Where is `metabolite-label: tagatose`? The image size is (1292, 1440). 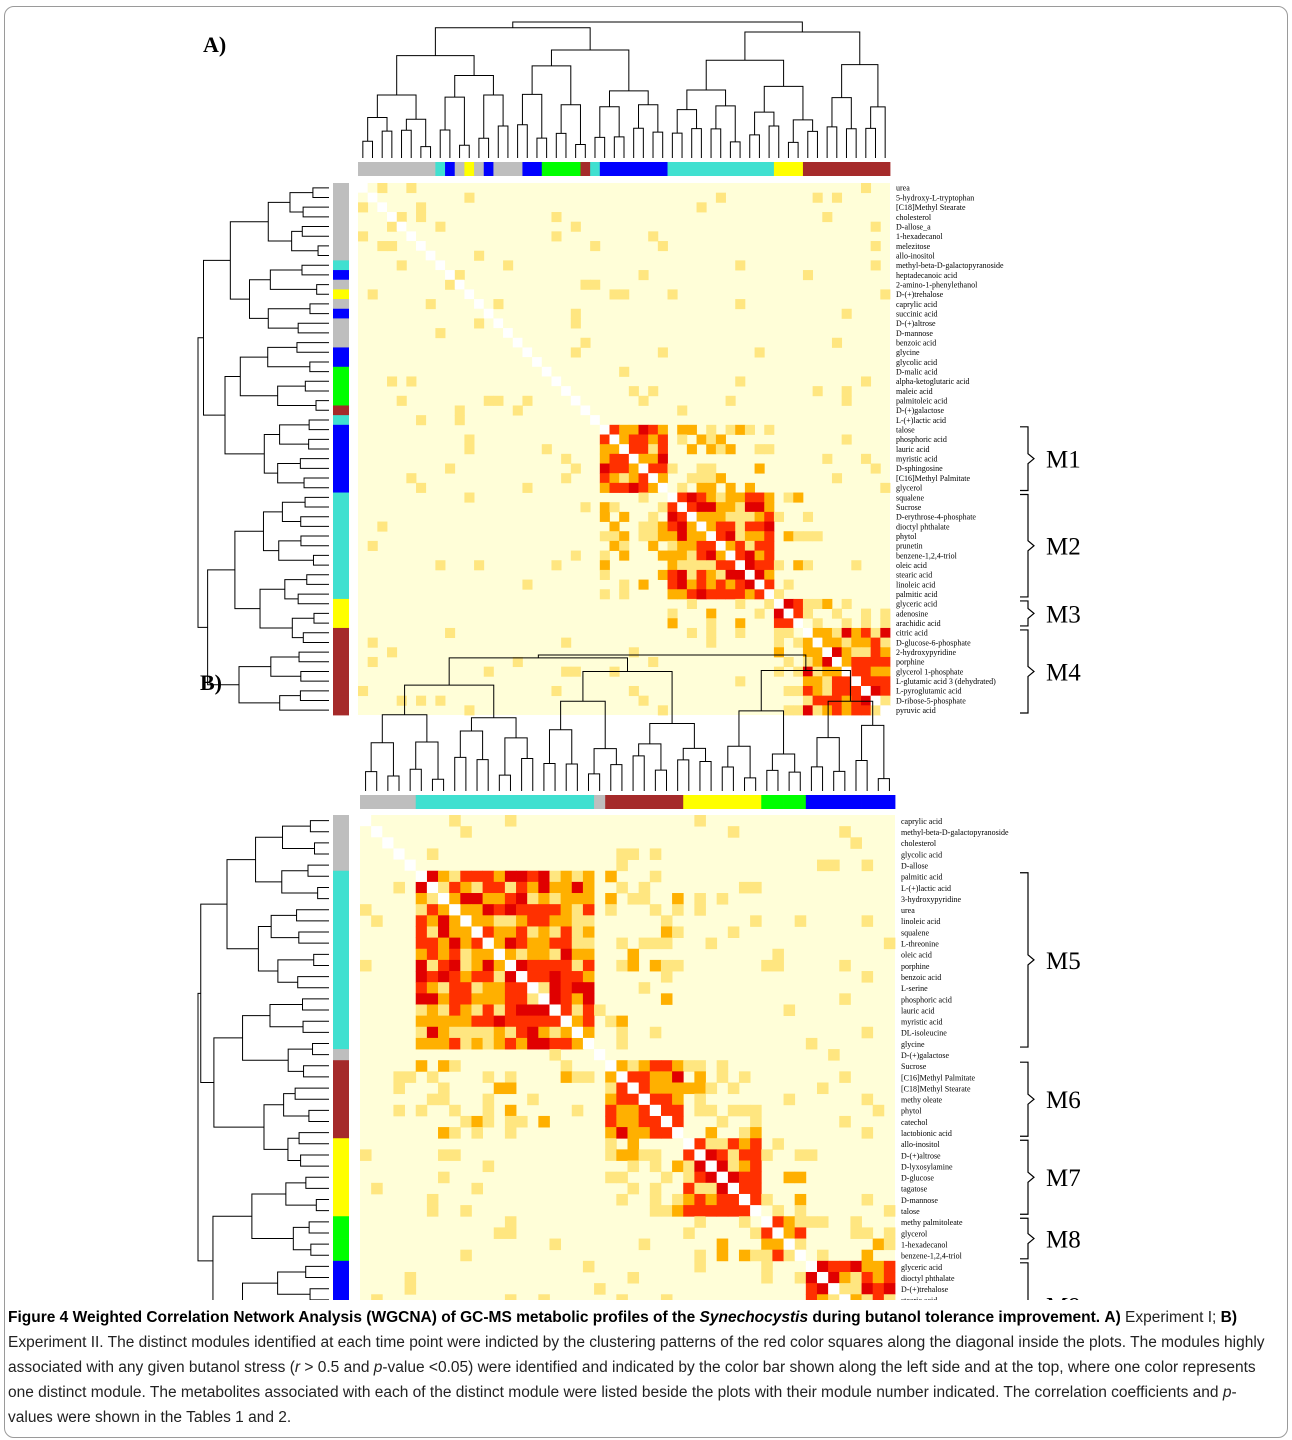
metabolite-label: tagatose is located at coordinates (914, 1189).